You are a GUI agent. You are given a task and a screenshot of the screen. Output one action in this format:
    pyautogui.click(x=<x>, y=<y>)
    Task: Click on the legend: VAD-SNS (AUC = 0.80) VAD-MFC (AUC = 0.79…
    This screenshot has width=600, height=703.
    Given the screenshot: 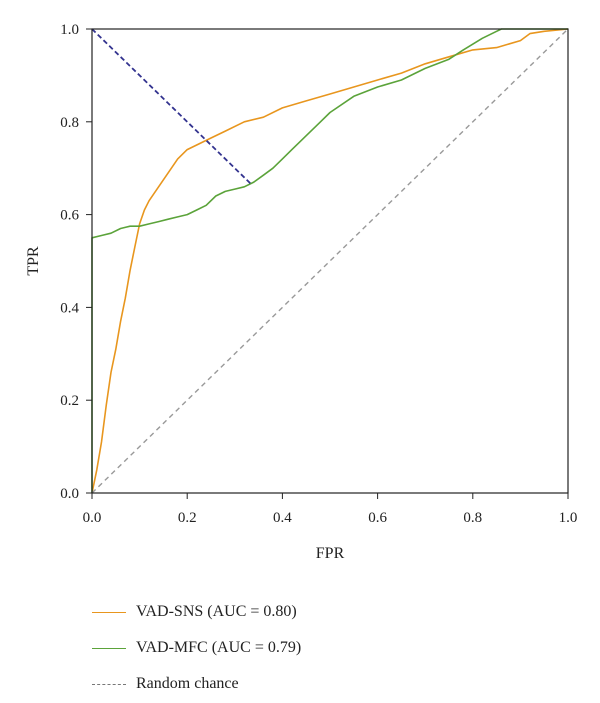 What is the action you would take?
    pyautogui.click(x=196, y=648)
    